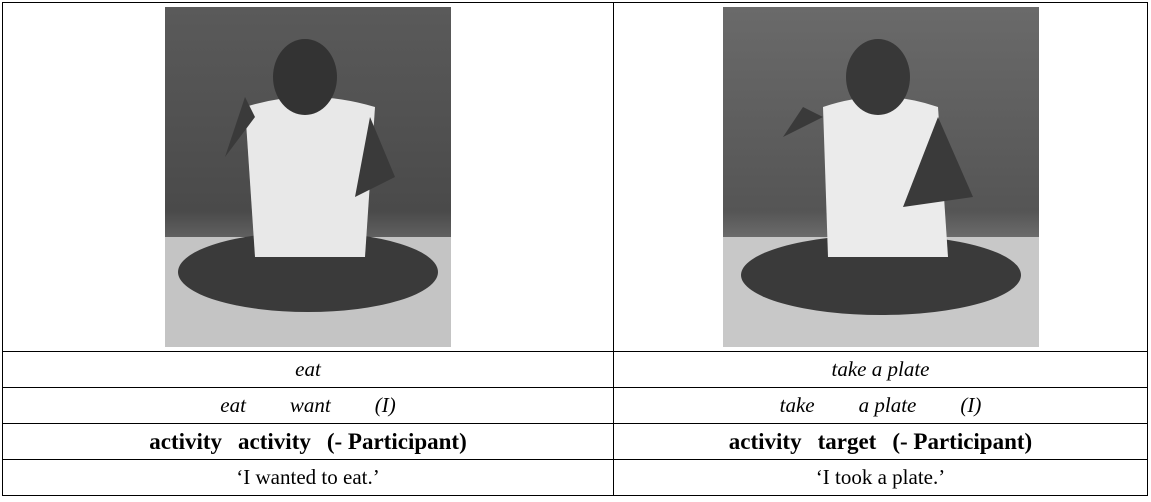  I want to click on label: eat, so click(308, 369).